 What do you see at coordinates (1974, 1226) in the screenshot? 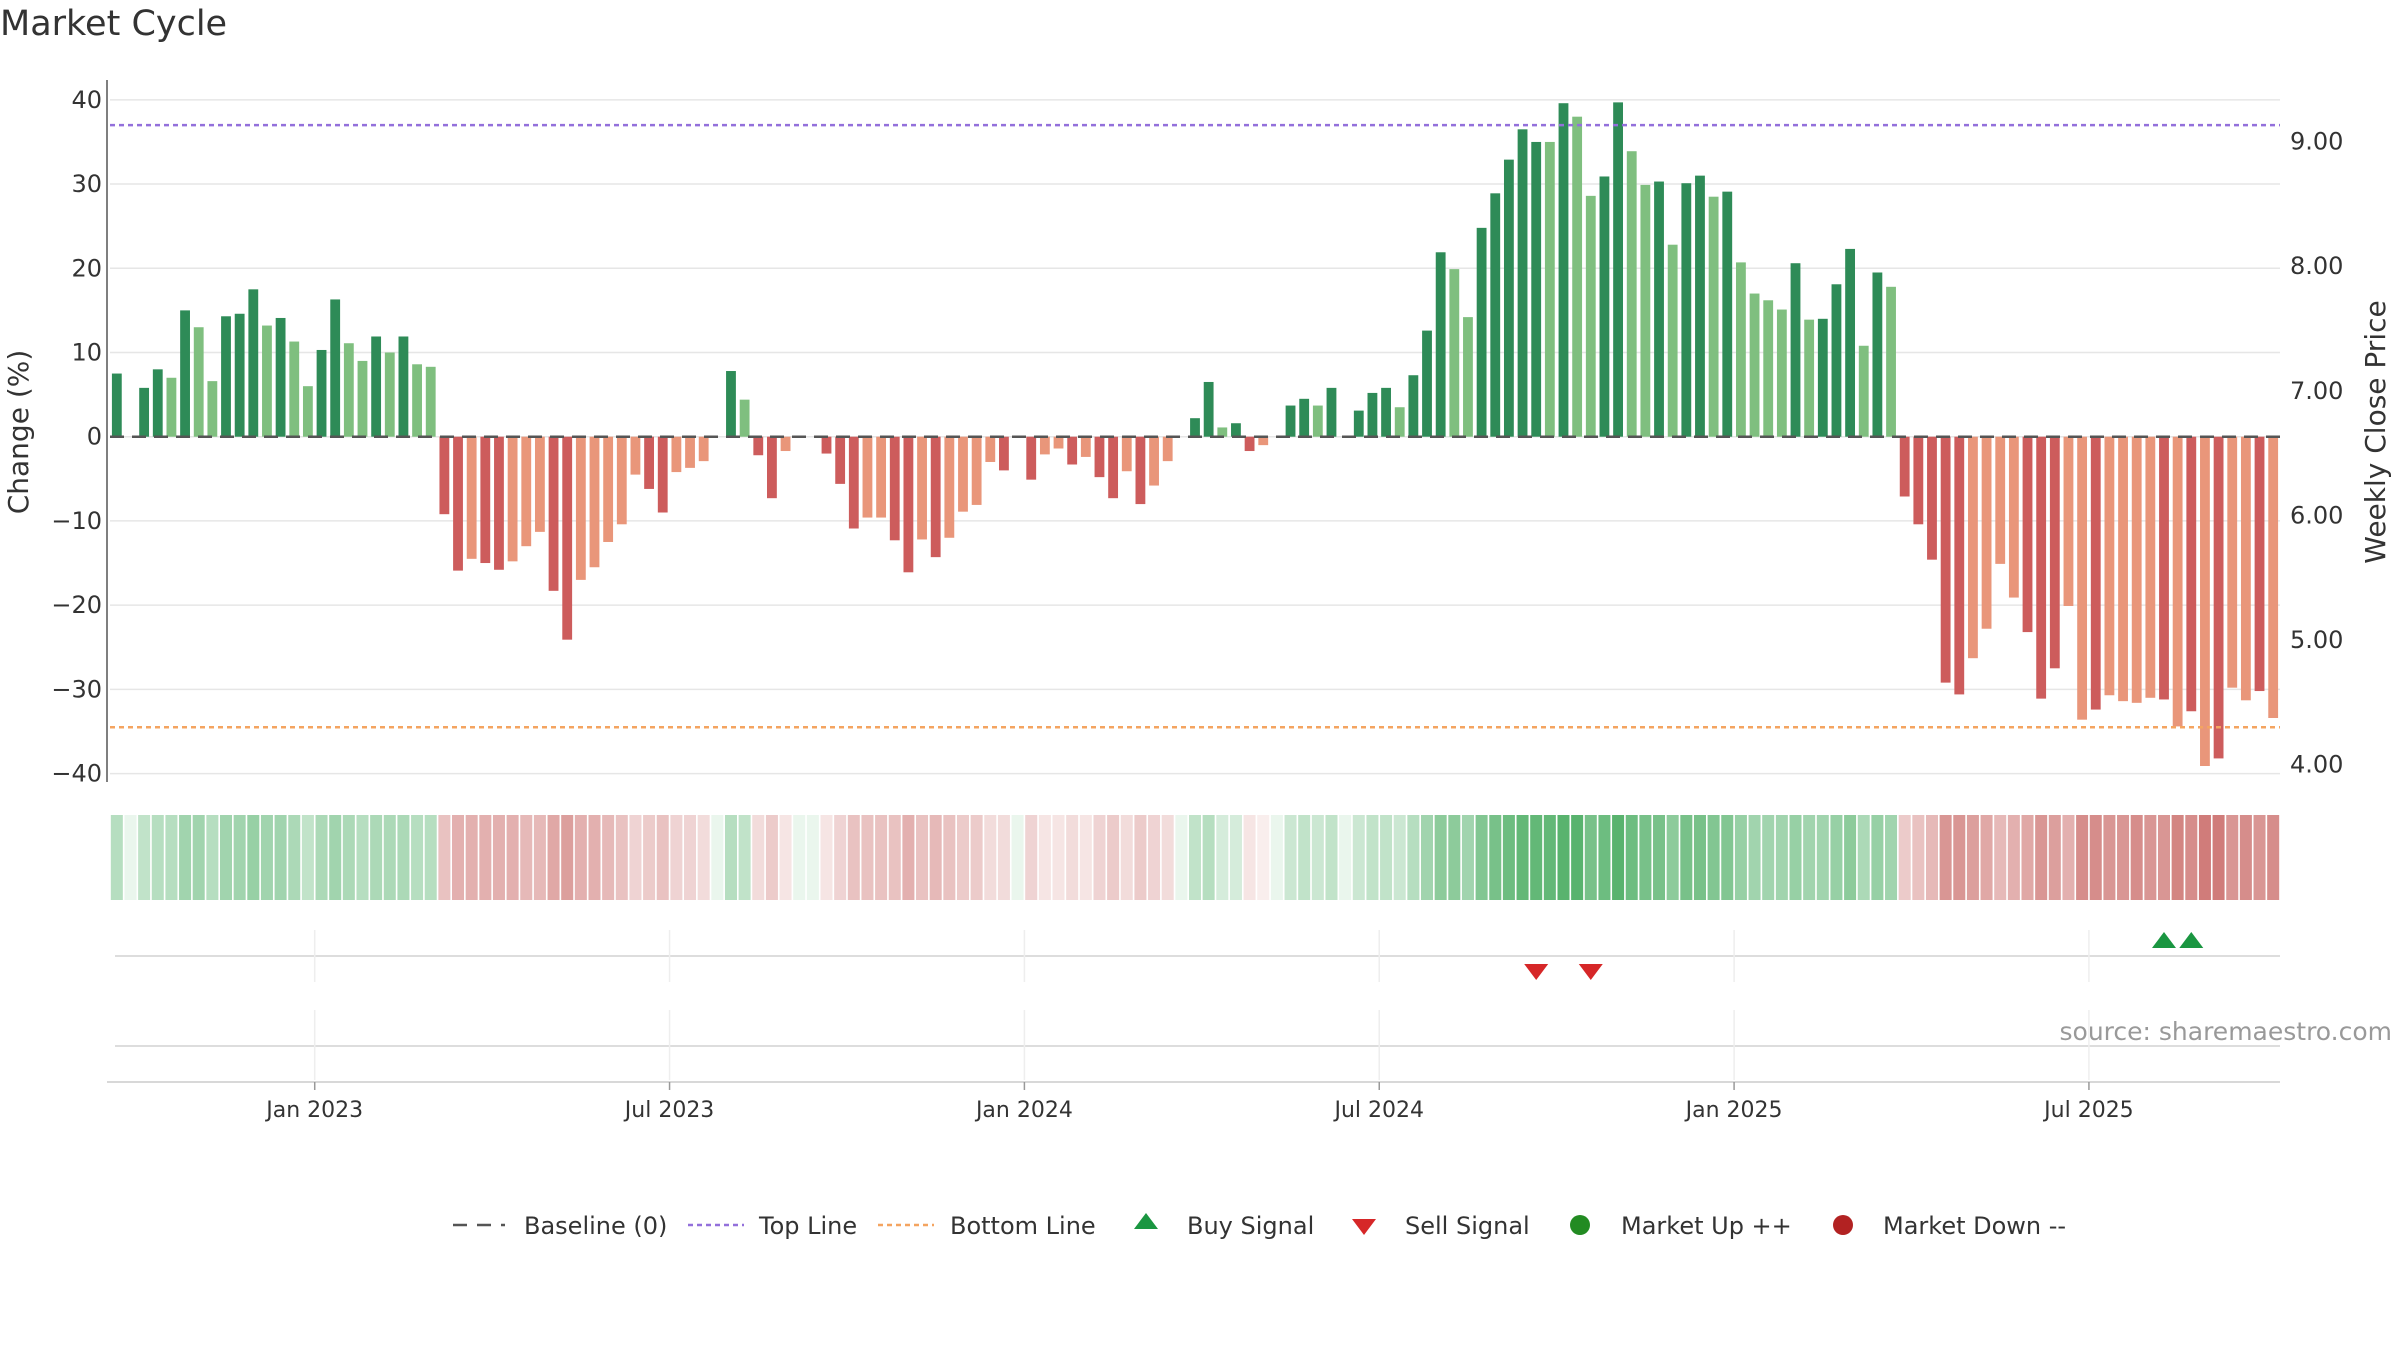
I see `legend-market-down-label: Market Down --` at bounding box center [1974, 1226].